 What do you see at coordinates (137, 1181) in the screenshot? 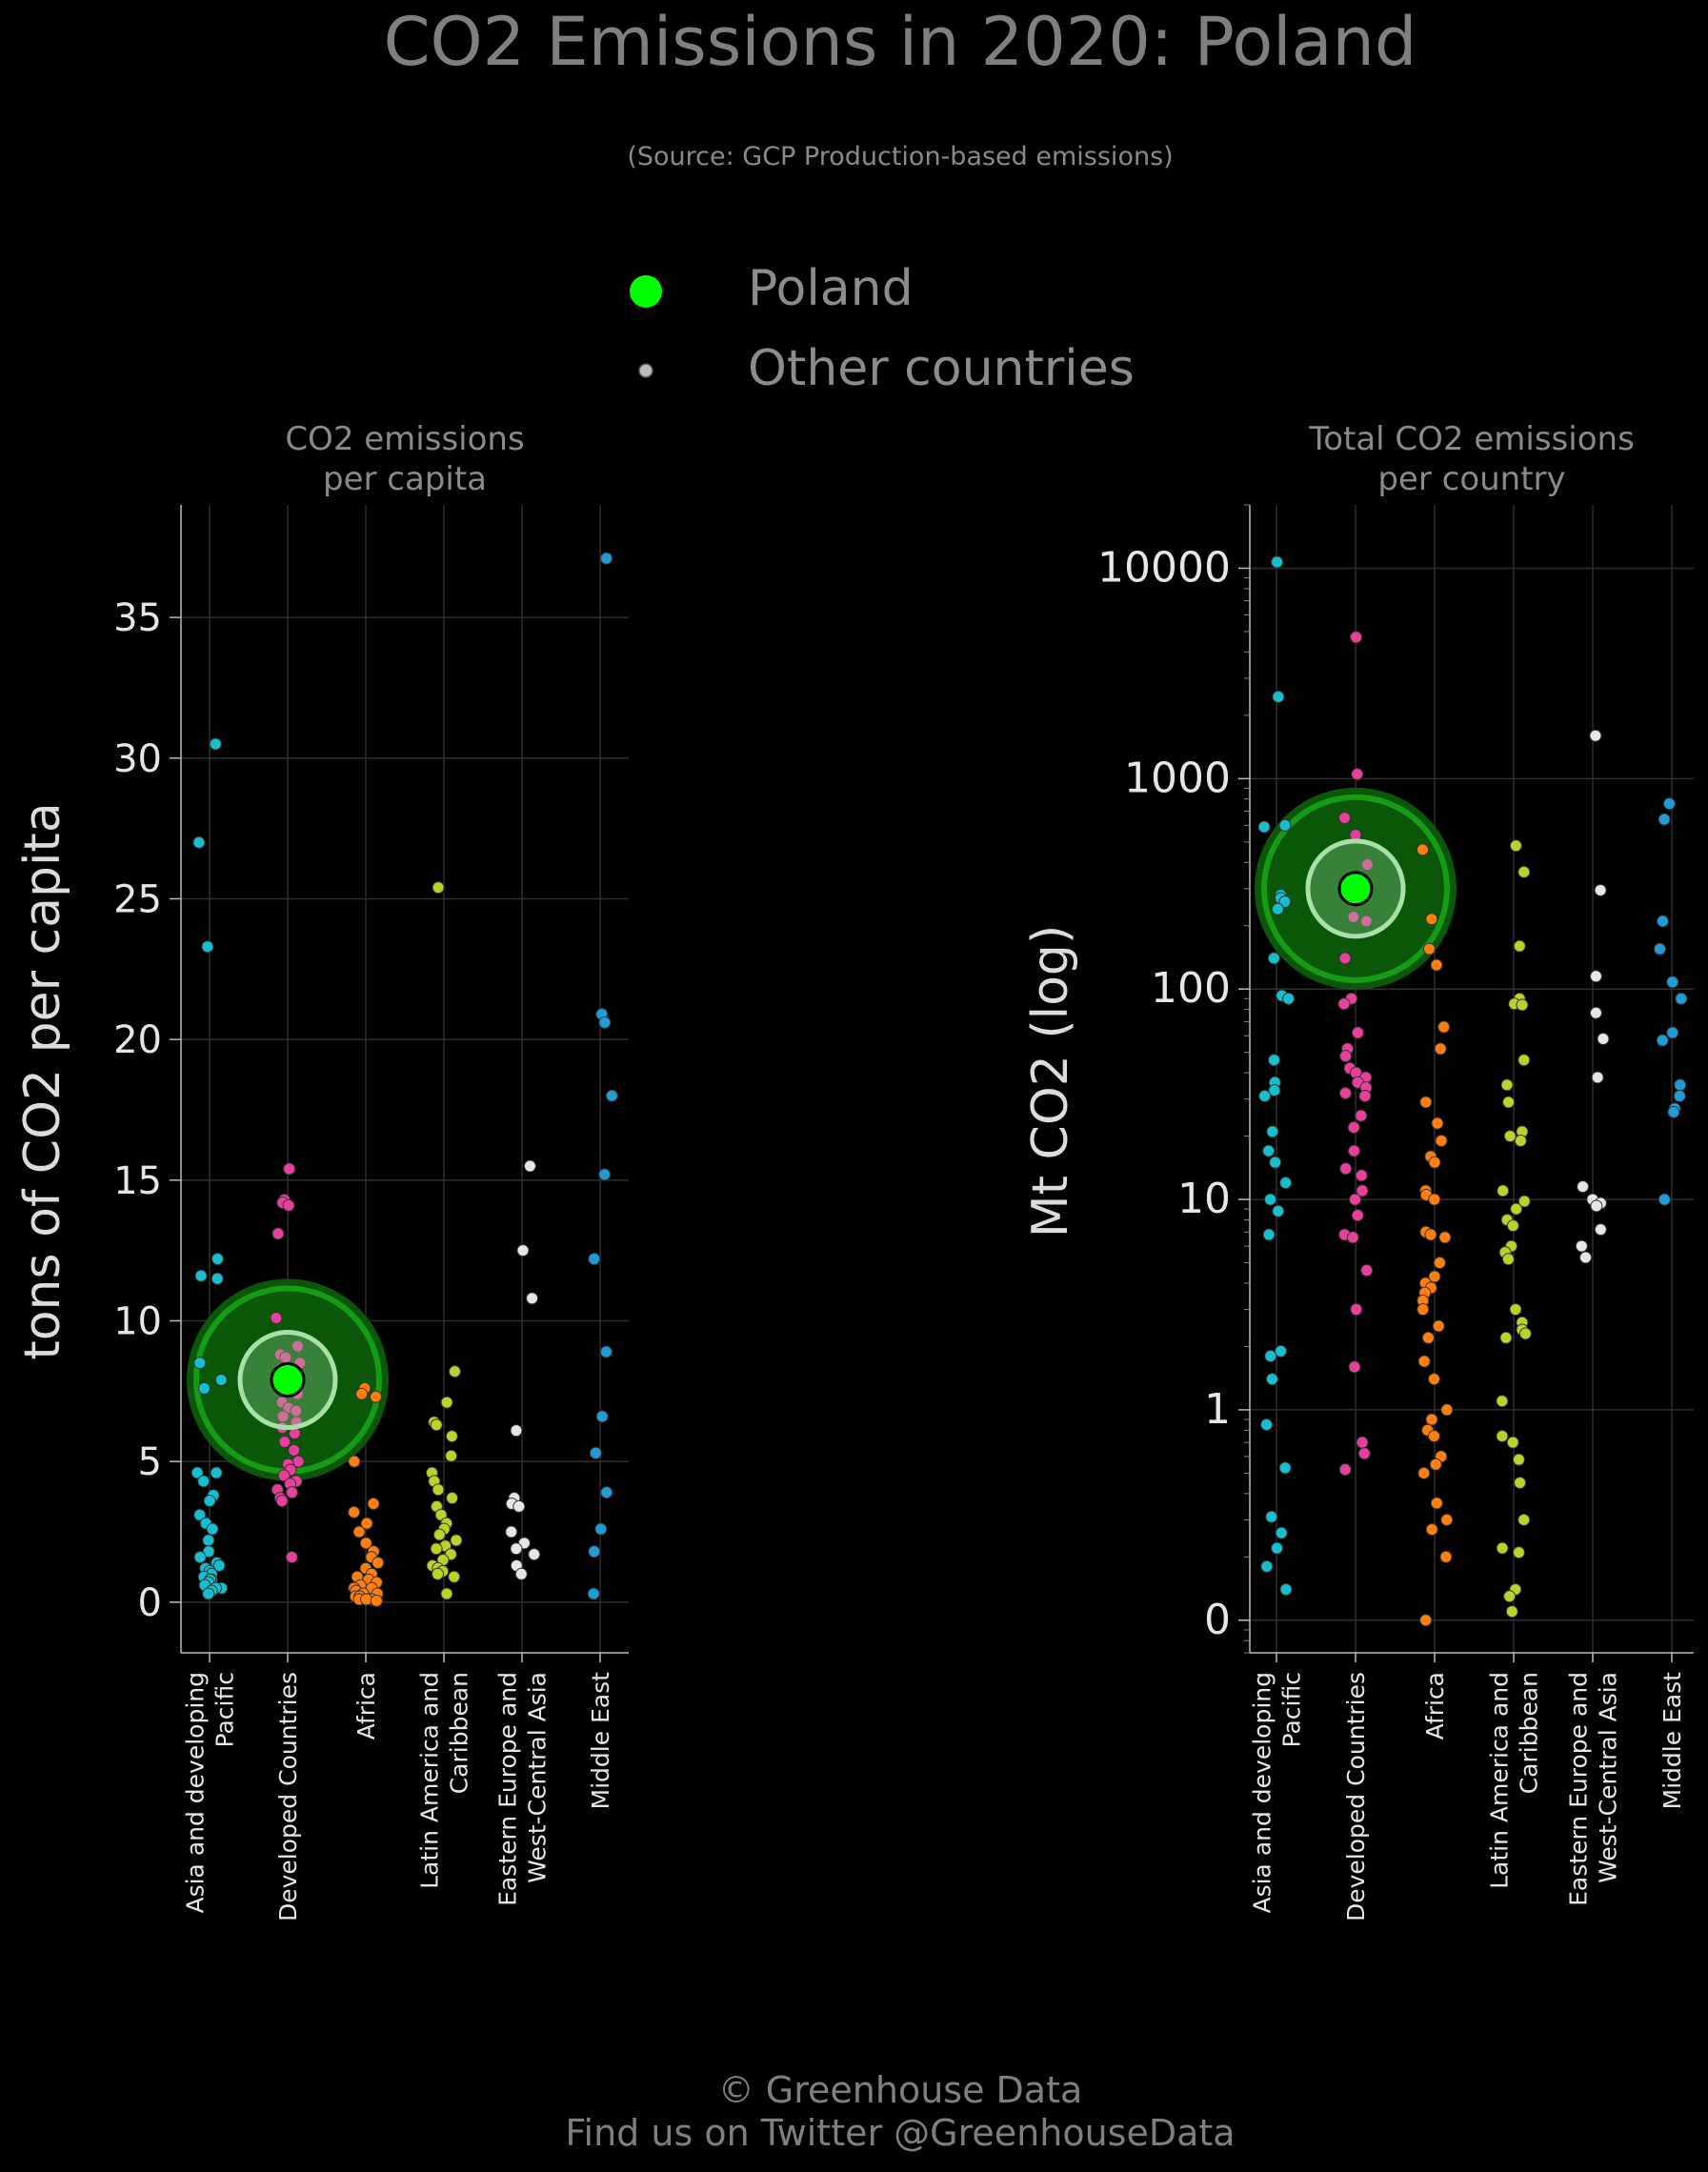
I see `y-tick-label: 15` at bounding box center [137, 1181].